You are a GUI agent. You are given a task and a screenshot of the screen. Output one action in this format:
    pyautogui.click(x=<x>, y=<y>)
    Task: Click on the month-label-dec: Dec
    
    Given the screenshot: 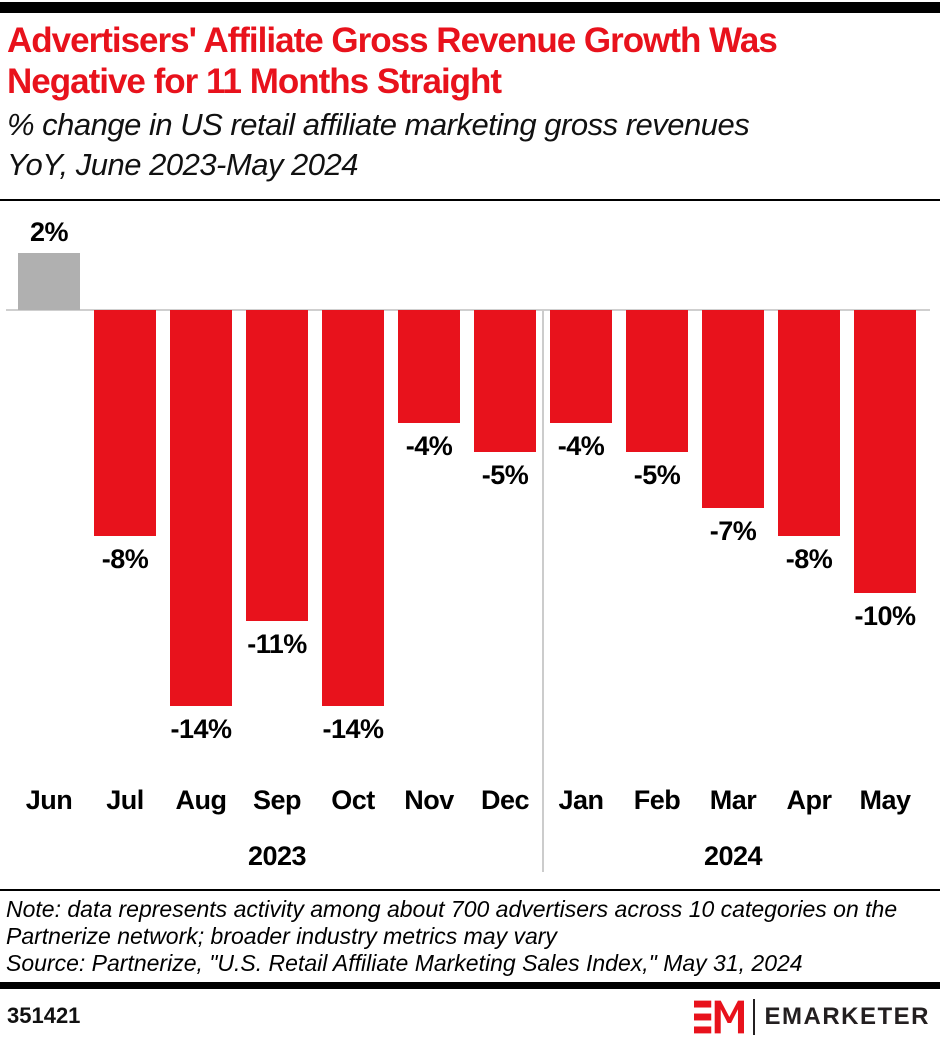 What is the action you would take?
    pyautogui.click(x=505, y=800)
    